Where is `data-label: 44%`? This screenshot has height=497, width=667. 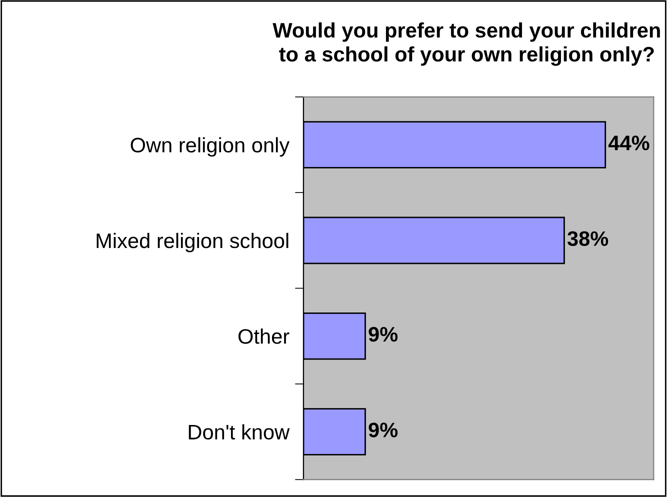
data-label: 44% is located at coordinates (629, 143).